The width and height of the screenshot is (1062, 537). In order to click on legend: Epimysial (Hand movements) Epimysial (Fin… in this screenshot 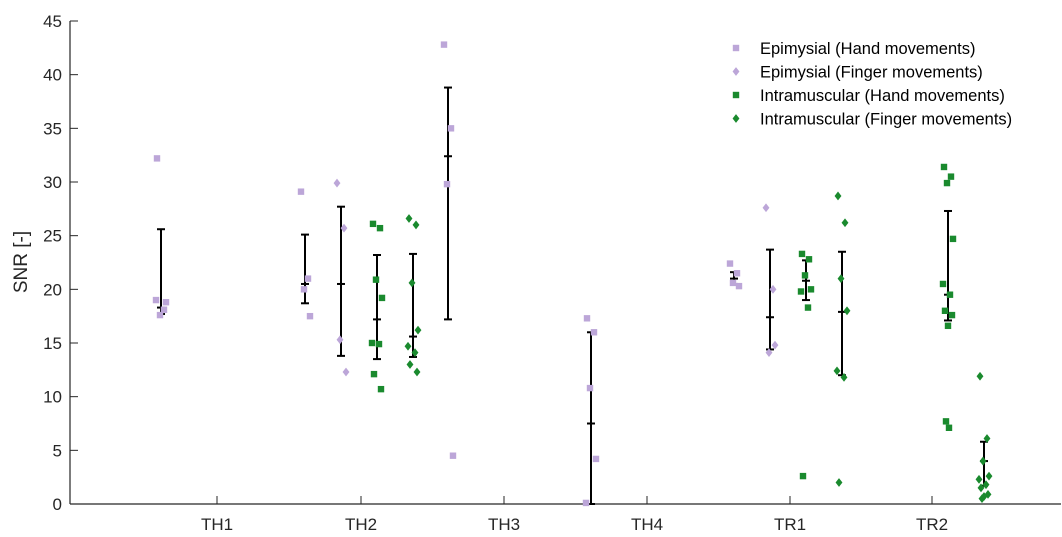, I will do `click(872, 84)`.